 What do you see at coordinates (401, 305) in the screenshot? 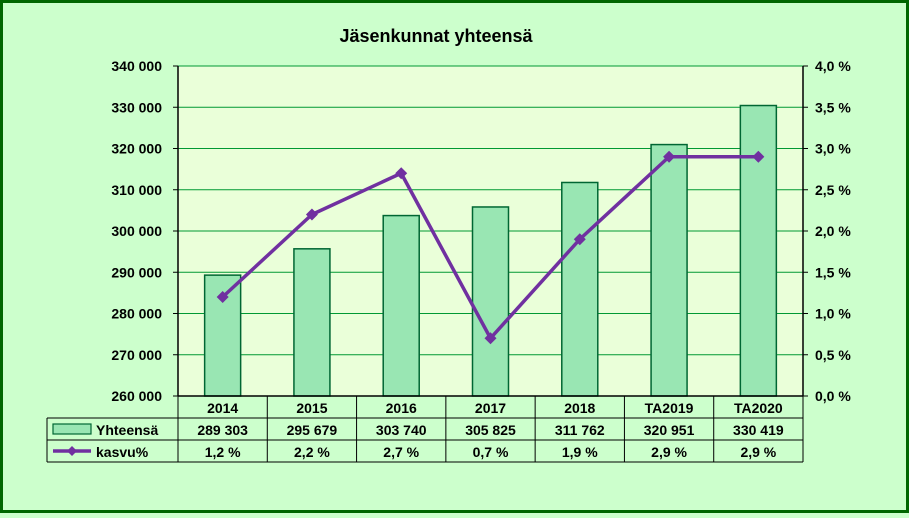
I see `bar-2016` at bounding box center [401, 305].